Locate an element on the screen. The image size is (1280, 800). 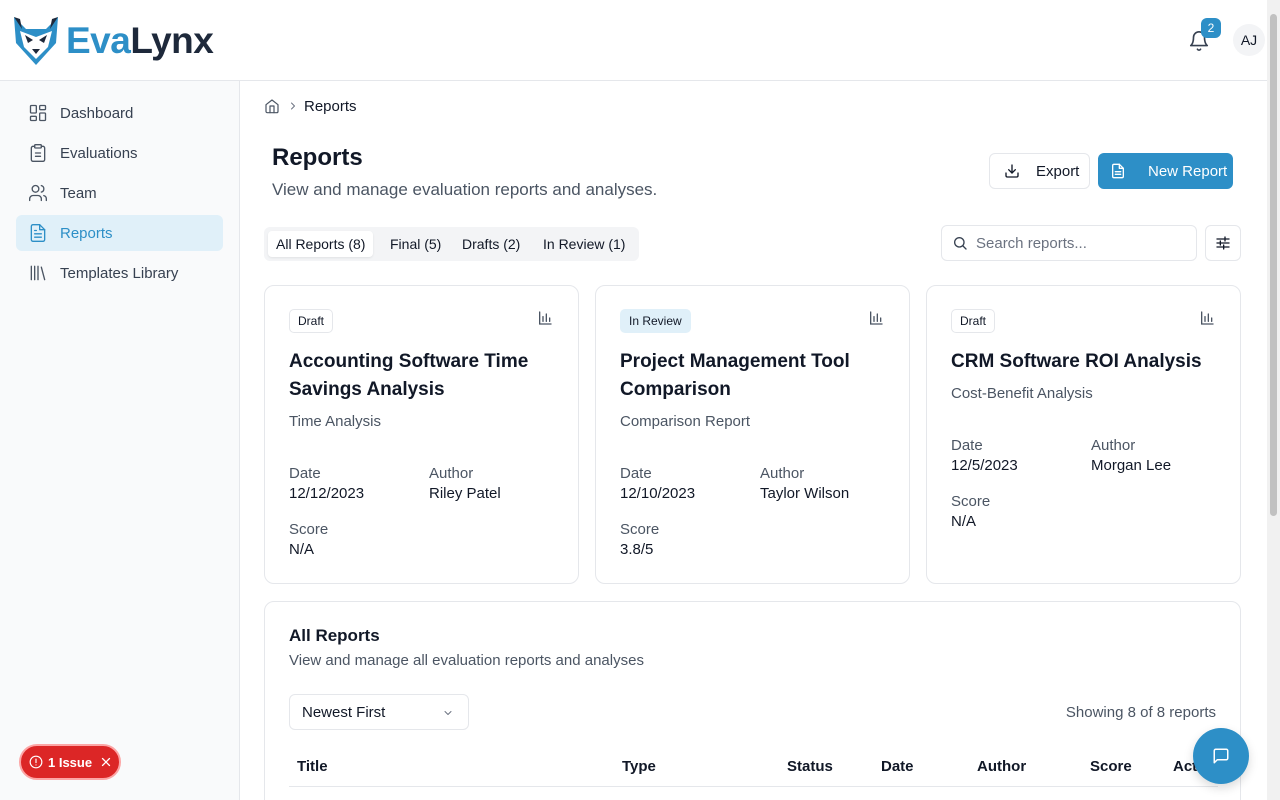
sidebar-item-dashboard: Dashboard is located at coordinates (119, 113).